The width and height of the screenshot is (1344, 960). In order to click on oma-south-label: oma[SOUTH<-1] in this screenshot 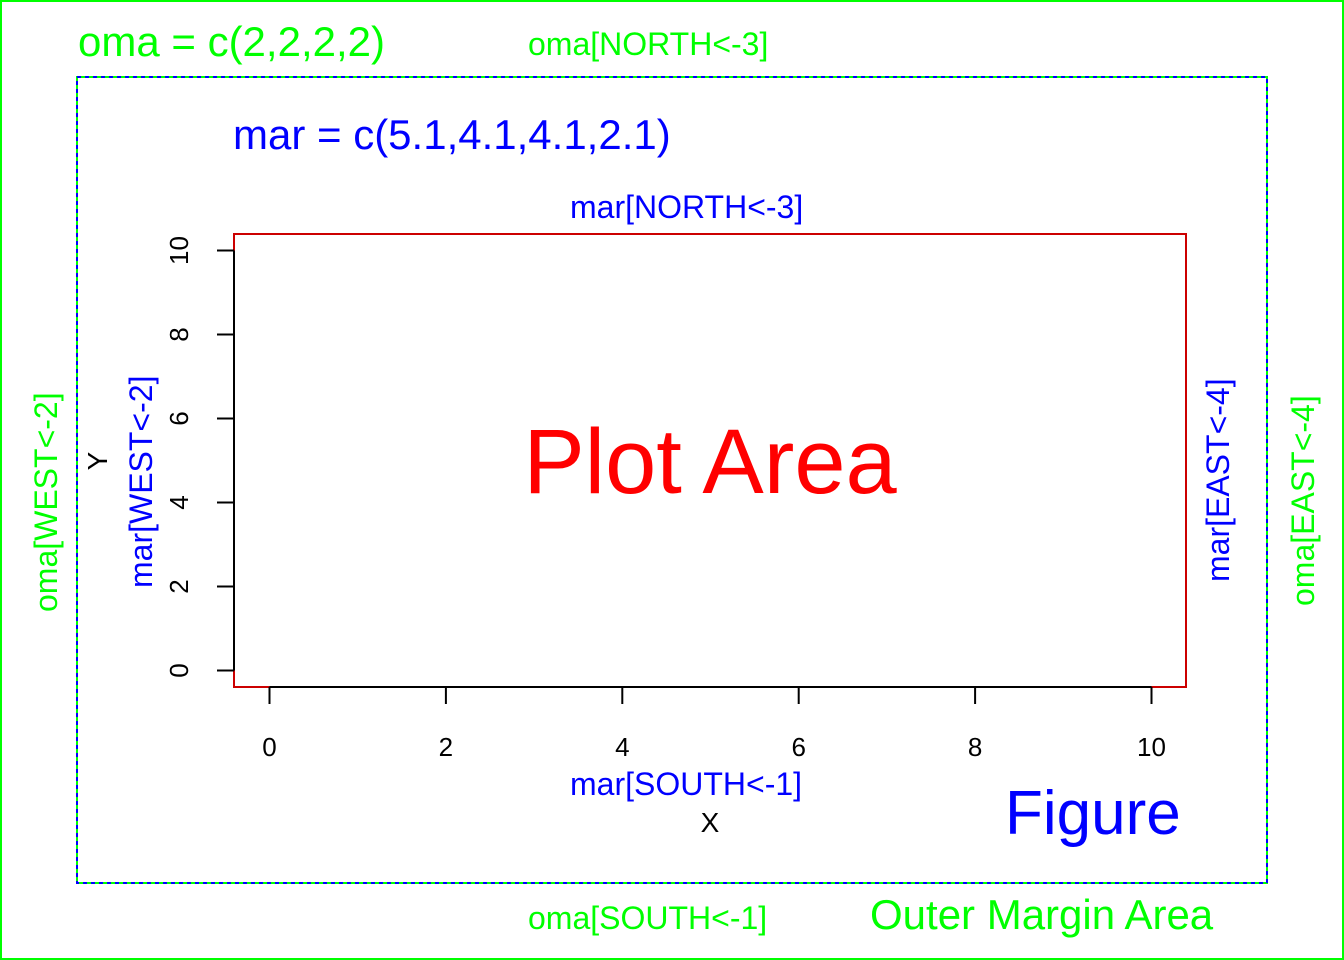, I will do `click(647, 918)`.